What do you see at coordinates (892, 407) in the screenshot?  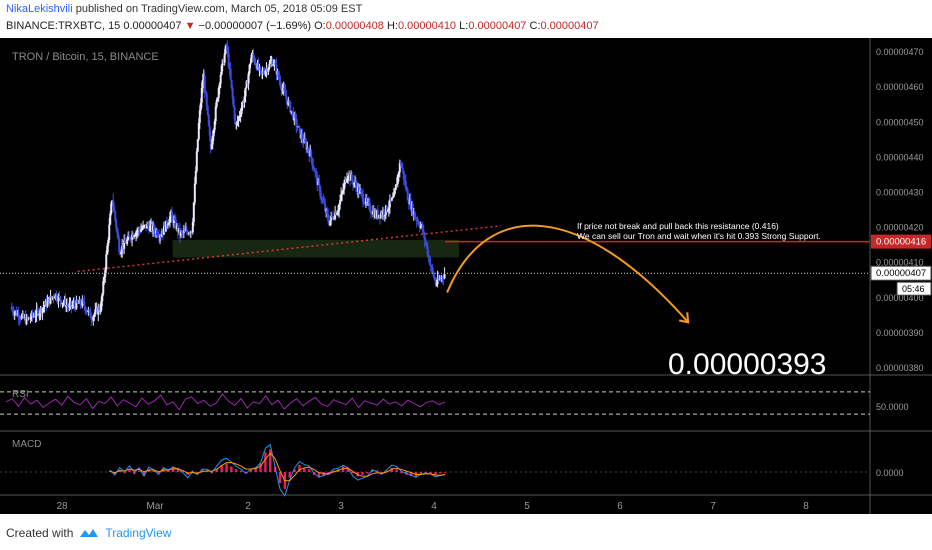 I see `rsi-value: 50.0000` at bounding box center [892, 407].